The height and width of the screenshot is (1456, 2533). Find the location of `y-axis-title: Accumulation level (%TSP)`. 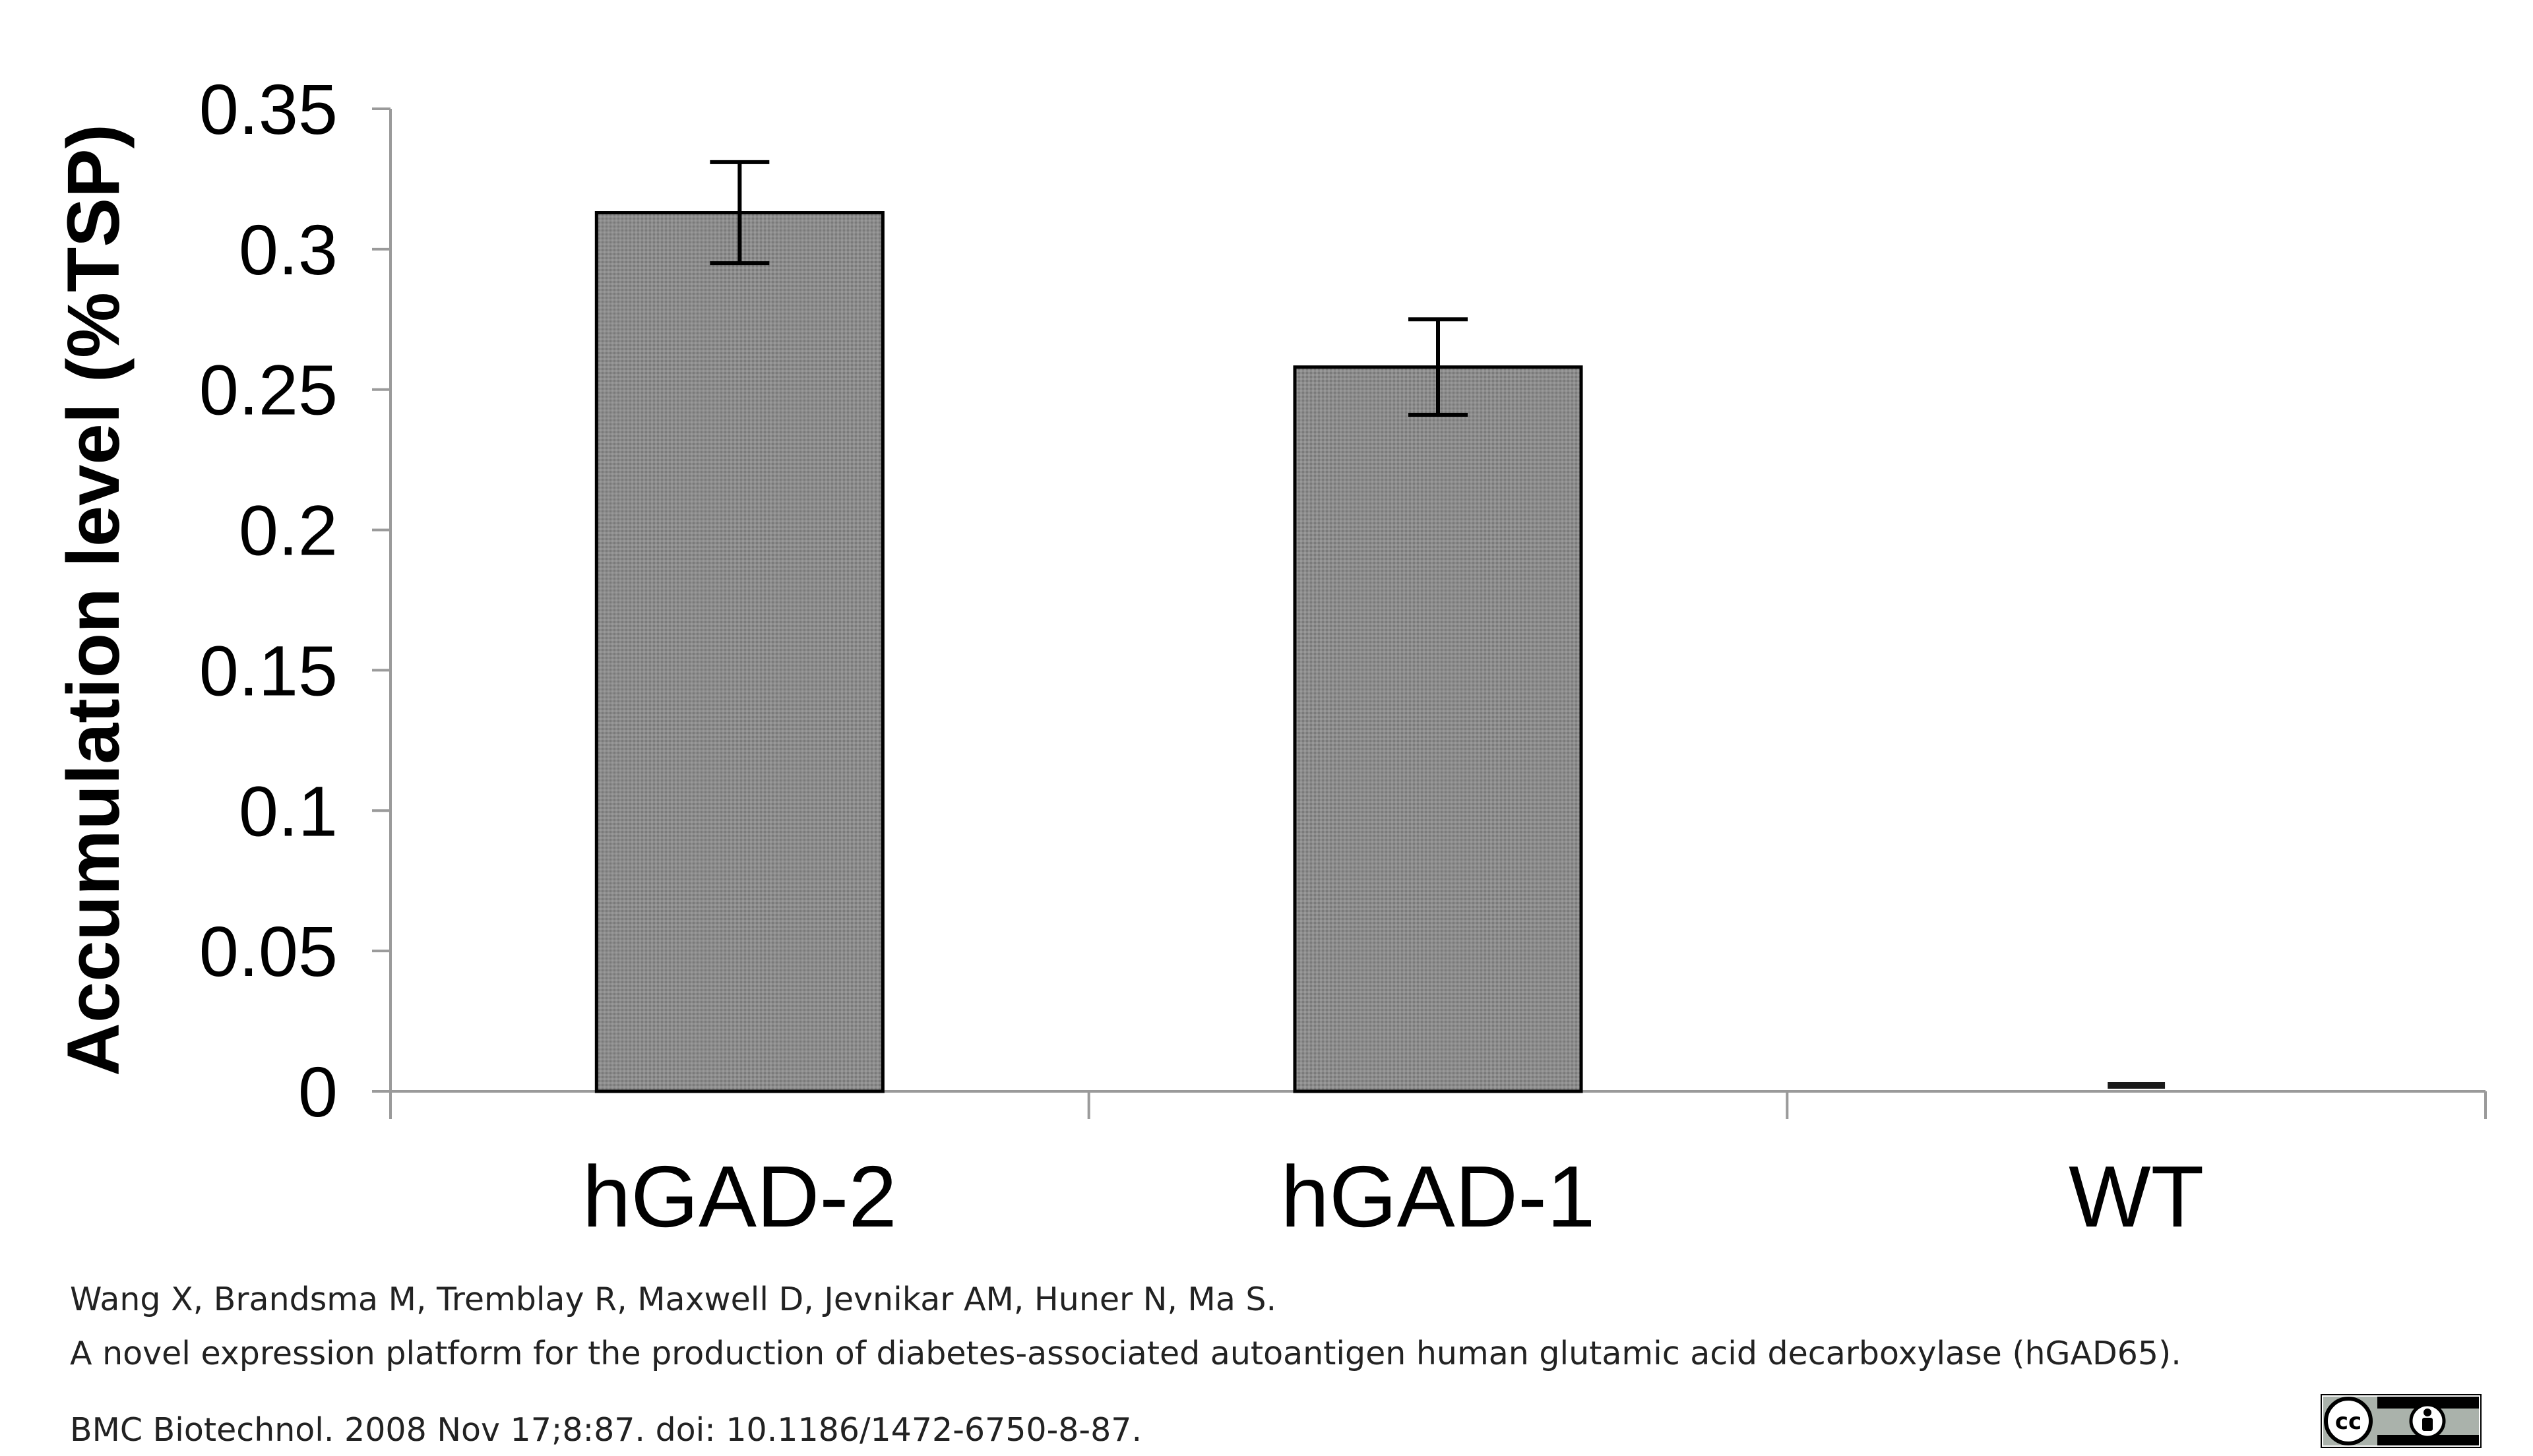

y-axis-title: Accumulation level (%TSP) is located at coordinates (93, 600).